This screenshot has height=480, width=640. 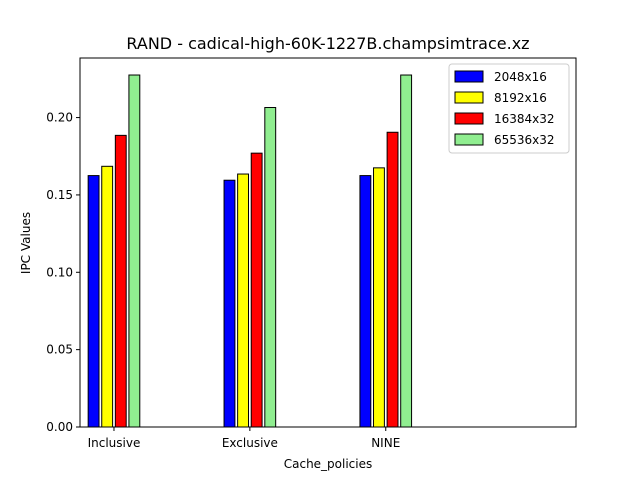 I want to click on bar-65536x32-inclusive, so click(x=134, y=251).